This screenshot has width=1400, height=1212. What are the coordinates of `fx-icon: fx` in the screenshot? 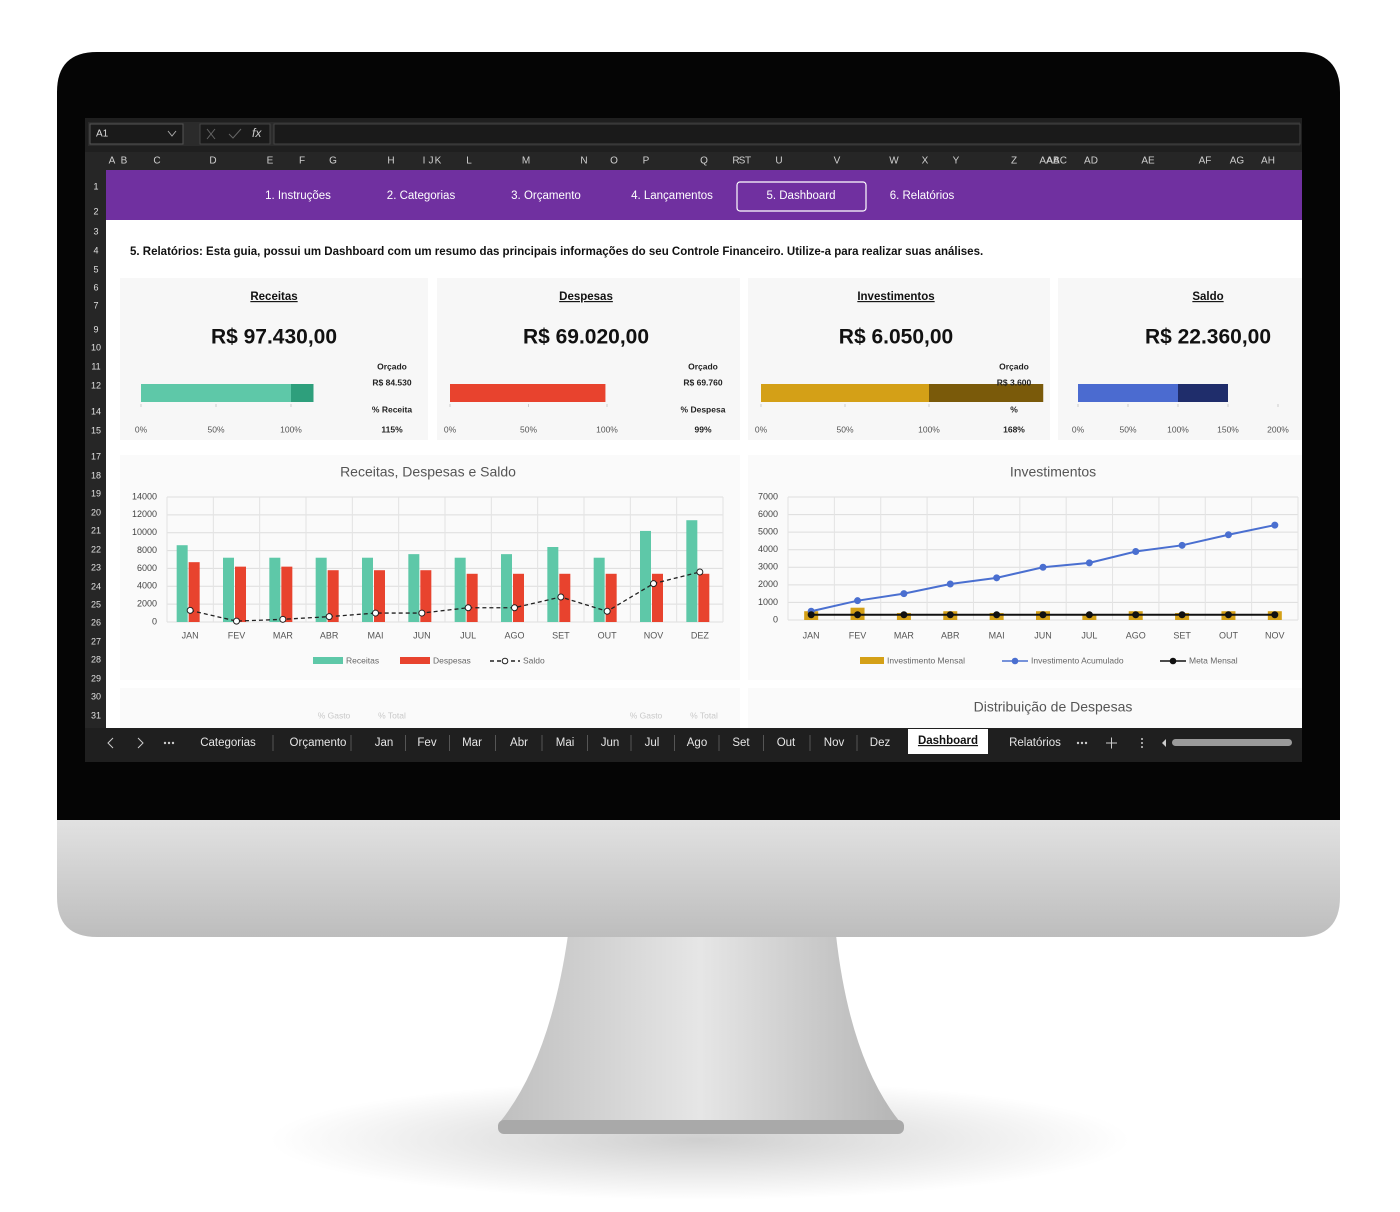 It's located at (257, 133).